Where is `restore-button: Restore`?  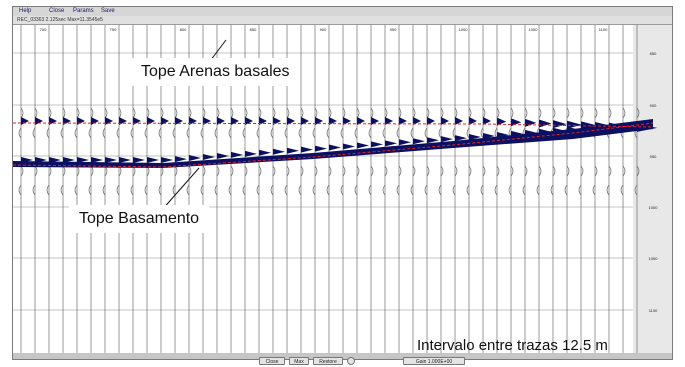 restore-button: Restore is located at coordinates (328, 361).